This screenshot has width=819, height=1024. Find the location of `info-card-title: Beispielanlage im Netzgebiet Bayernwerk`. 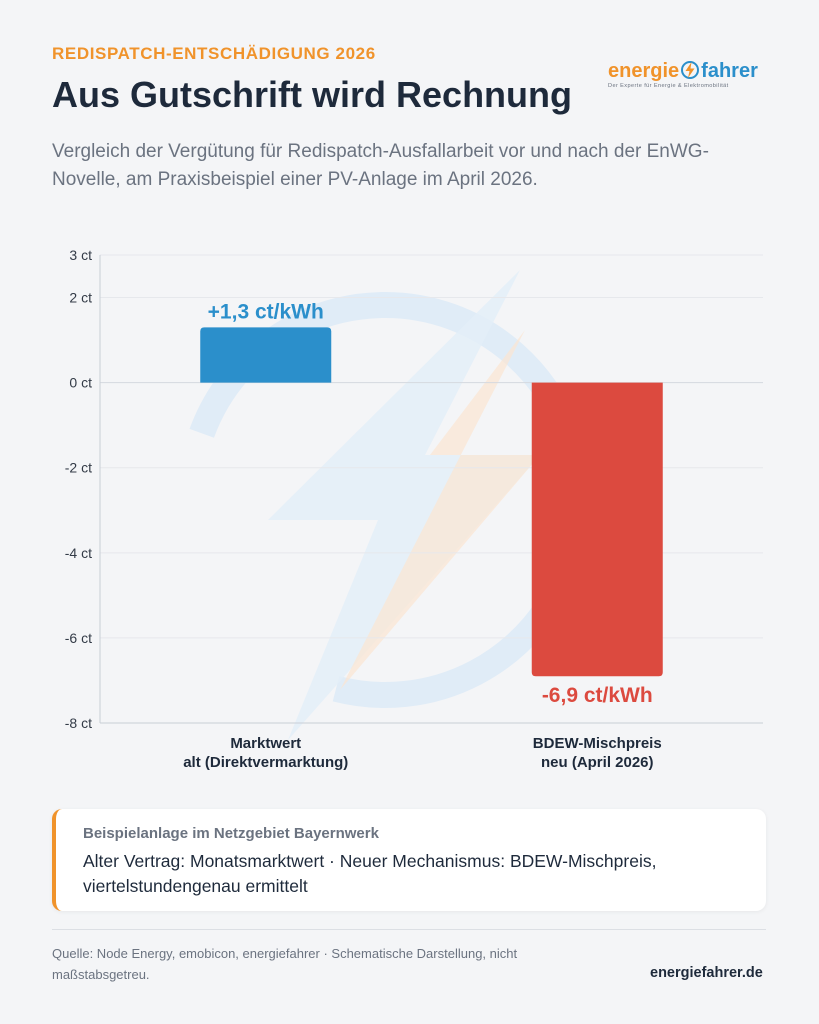

info-card-title: Beispielanlage im Netzgebiet Bayernwerk is located at coordinates (231, 833).